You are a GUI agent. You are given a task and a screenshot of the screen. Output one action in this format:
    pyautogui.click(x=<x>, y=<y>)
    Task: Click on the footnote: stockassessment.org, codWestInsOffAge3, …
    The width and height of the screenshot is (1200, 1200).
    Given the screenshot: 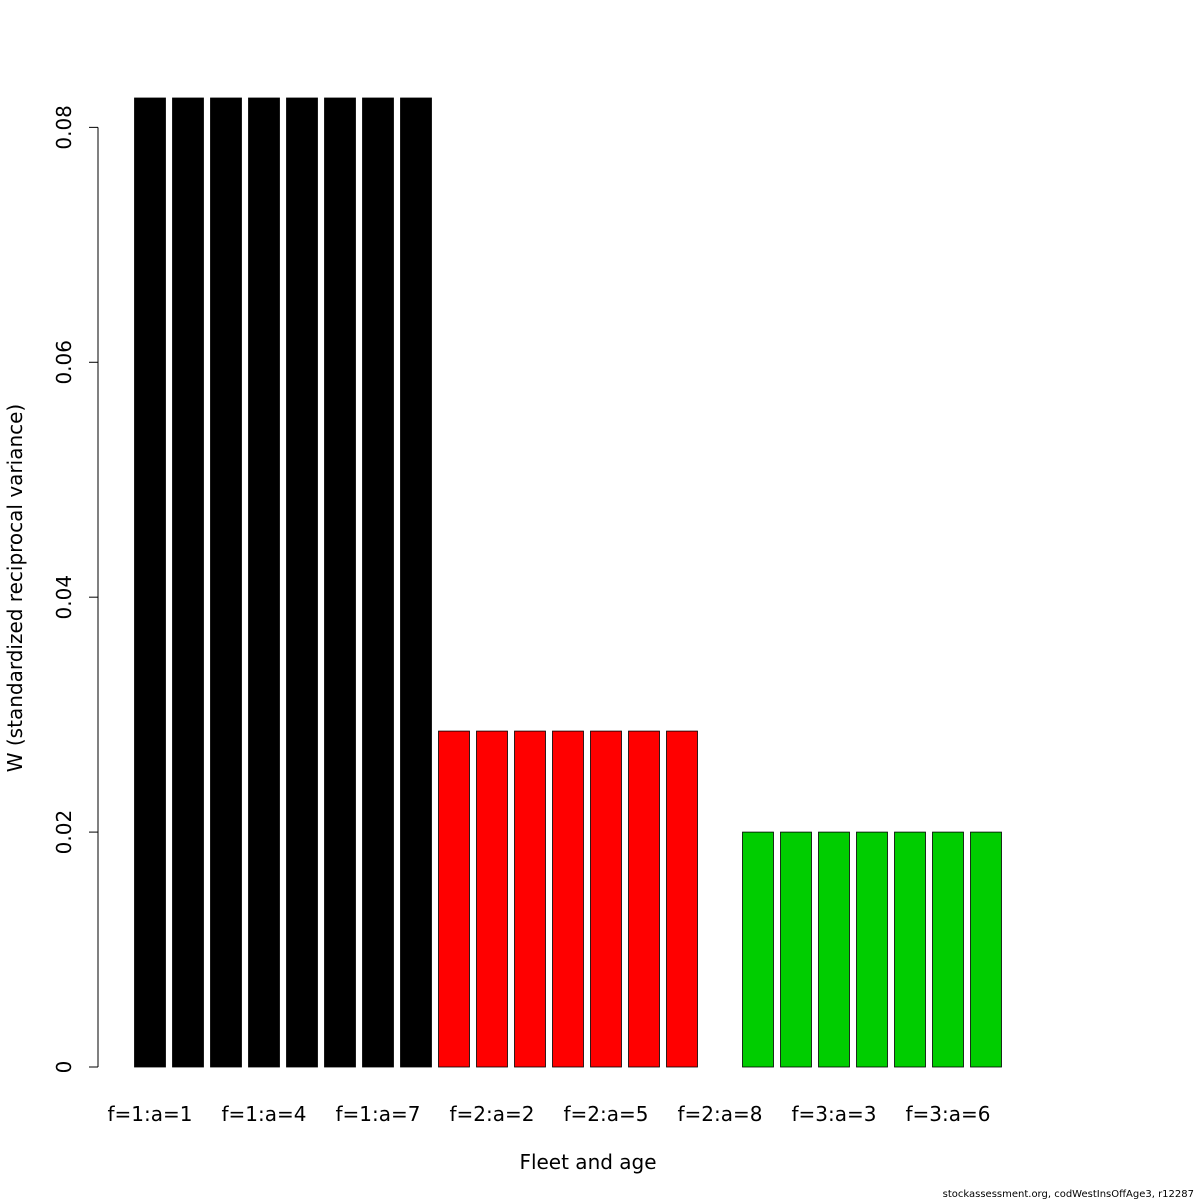 What is the action you would take?
    pyautogui.click(x=1068, y=1194)
    